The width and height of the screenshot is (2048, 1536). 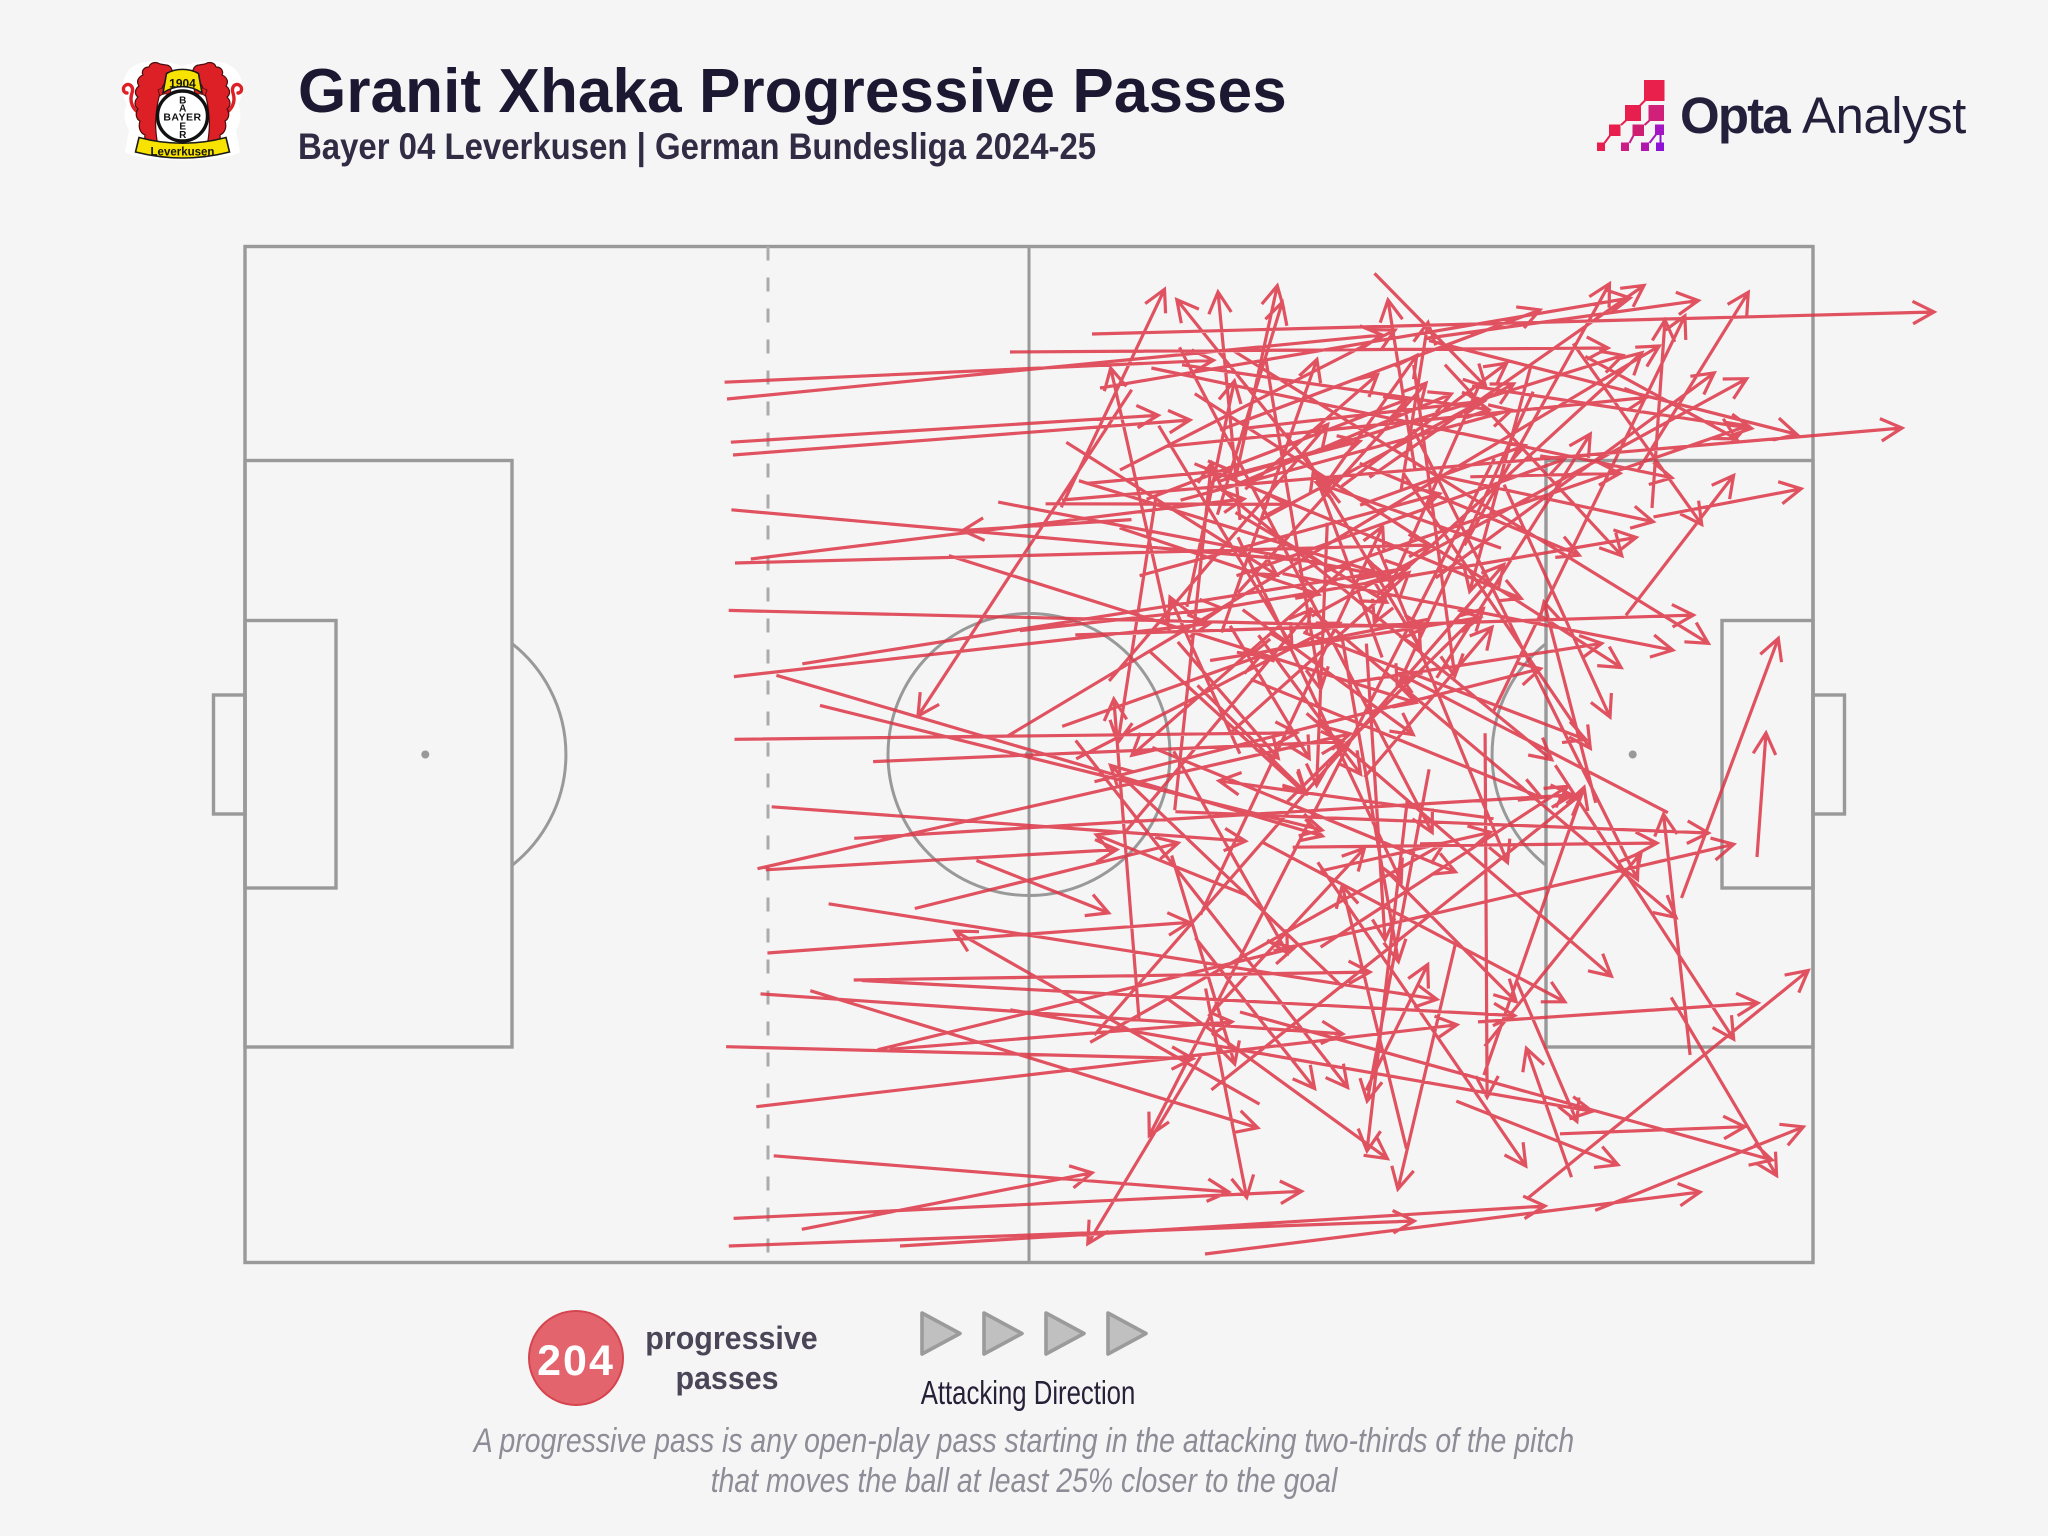 I want to click on svg-text: Analyst, so click(x=1884, y=115).